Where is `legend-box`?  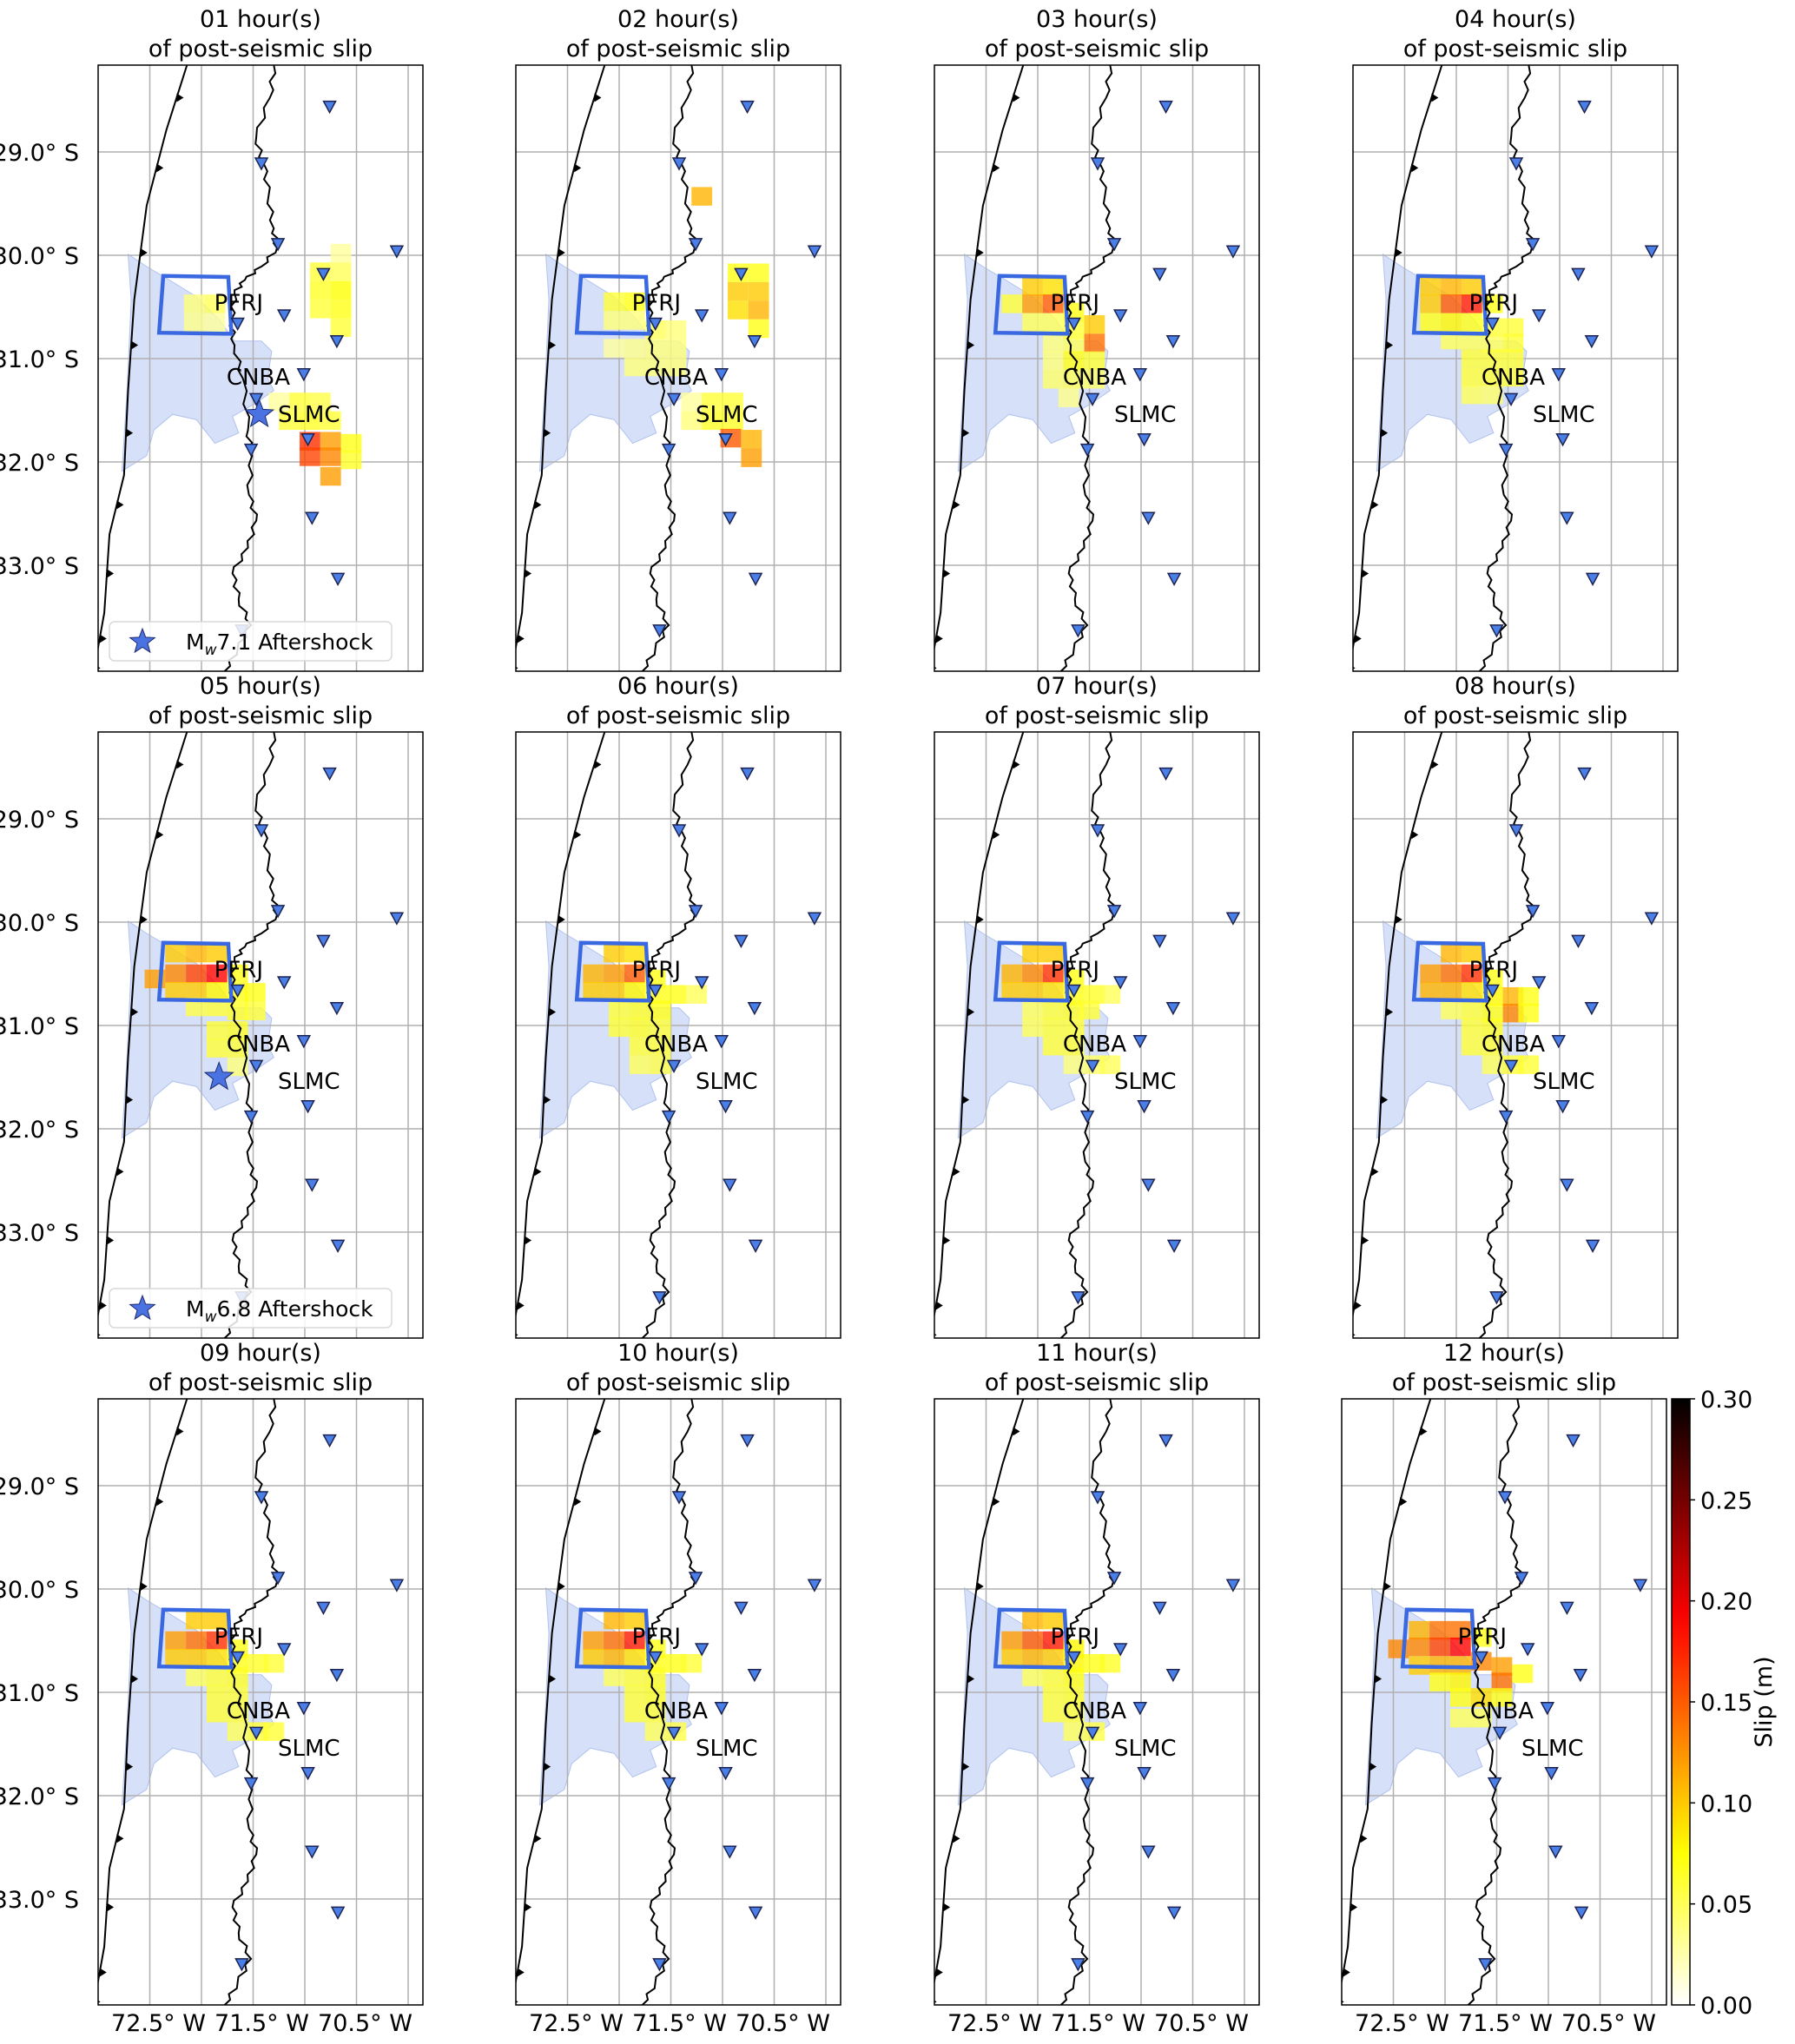 legend-box is located at coordinates (251, 1308).